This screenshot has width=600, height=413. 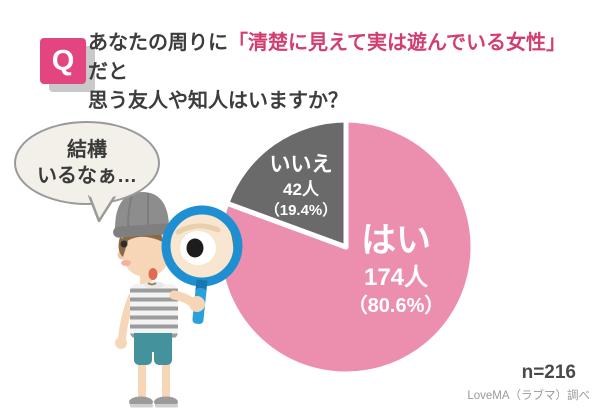 What do you see at coordinates (301, 210) in the screenshot?
I see `pie-label-no-percent: （19.4%）` at bounding box center [301, 210].